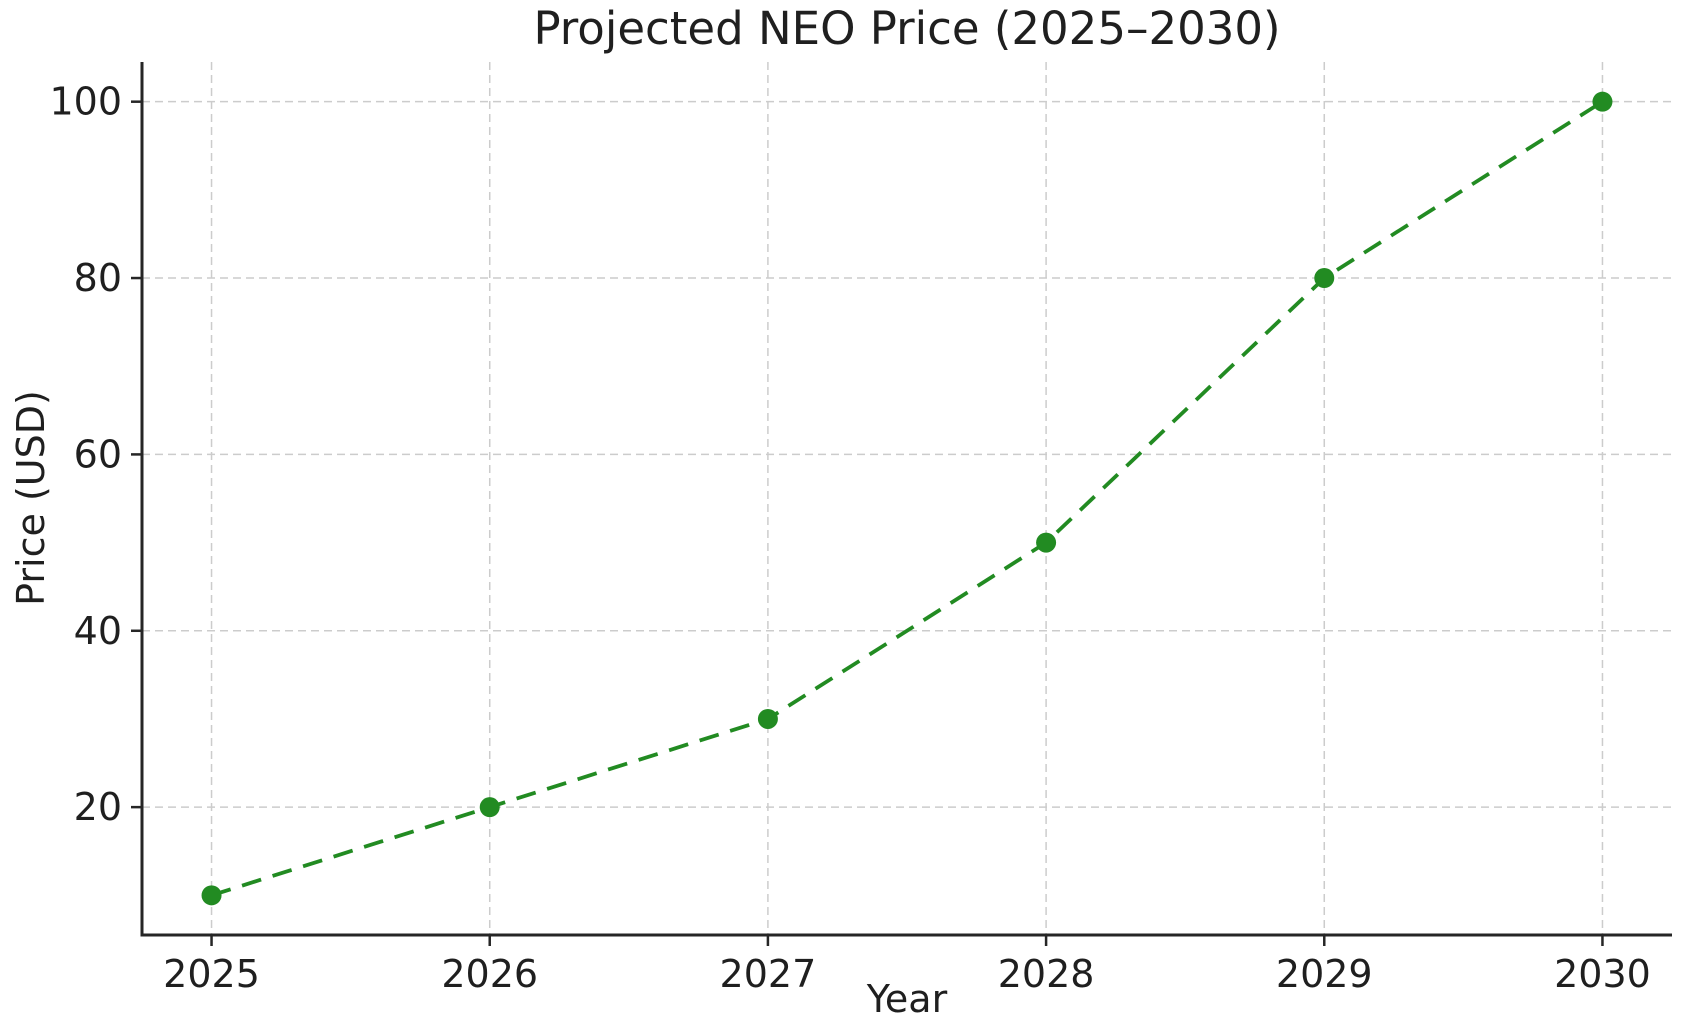 Image resolution: width=1684 pixels, height=1032 pixels. I want to click on x-tick-label: 2028, so click(1046, 974).